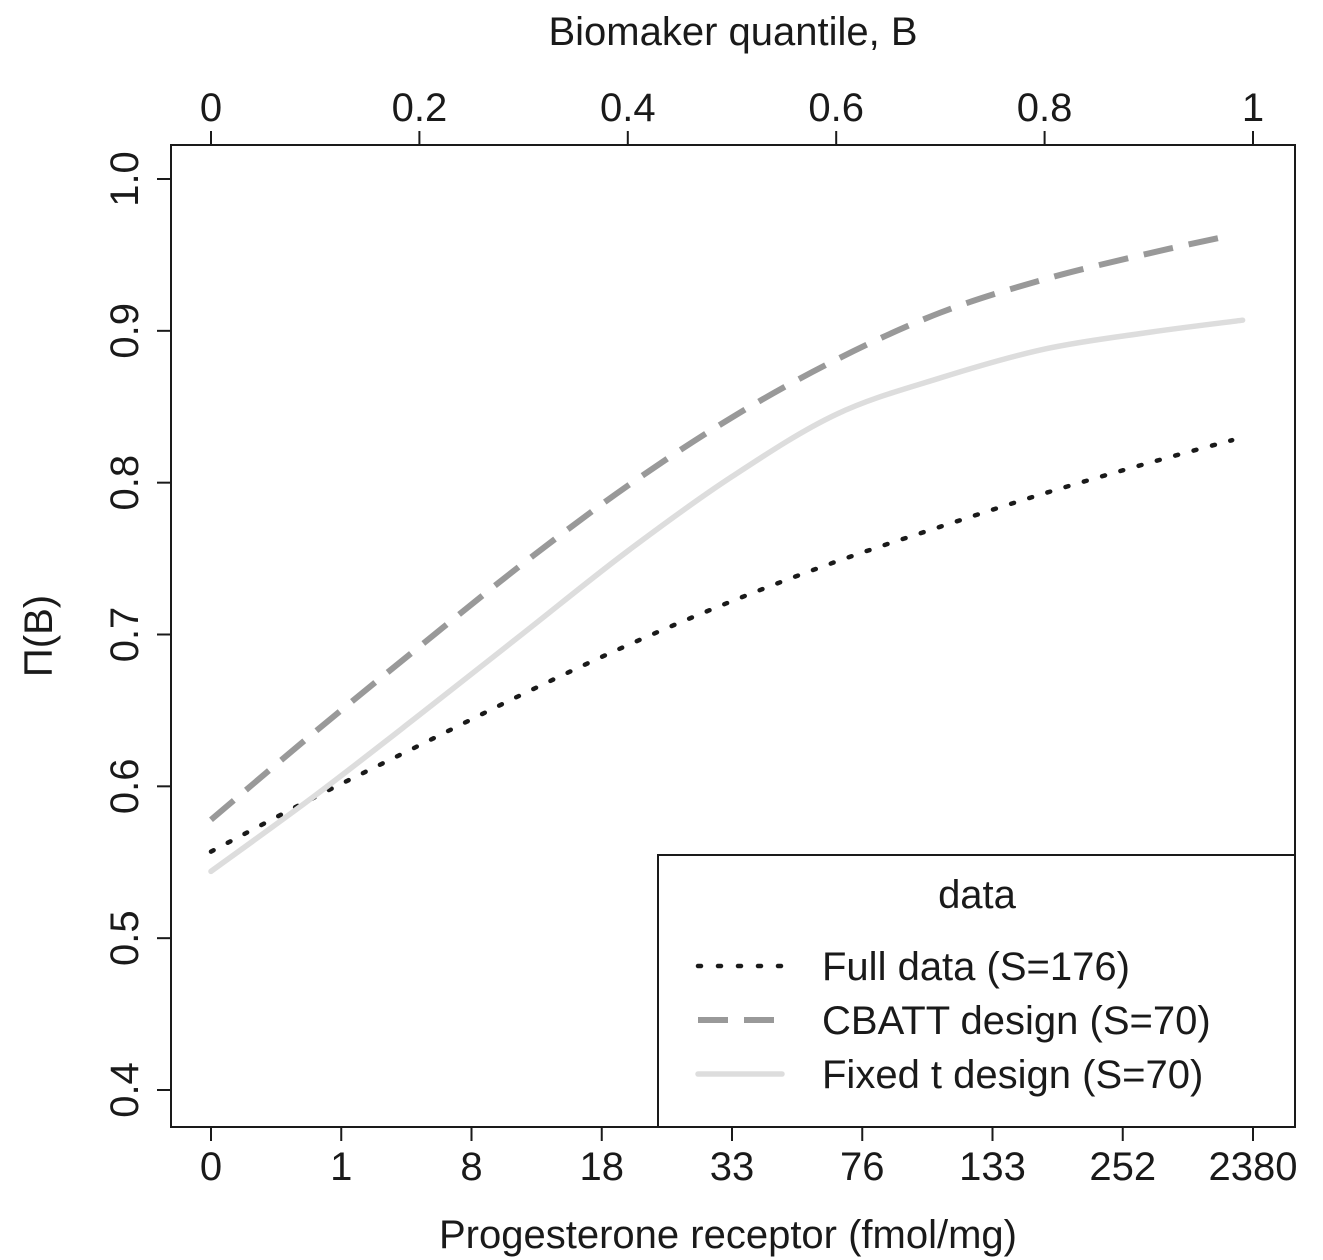 This screenshot has width=1323, height=1260. I want to click on top-tick-label: 0.6, so click(836, 108).